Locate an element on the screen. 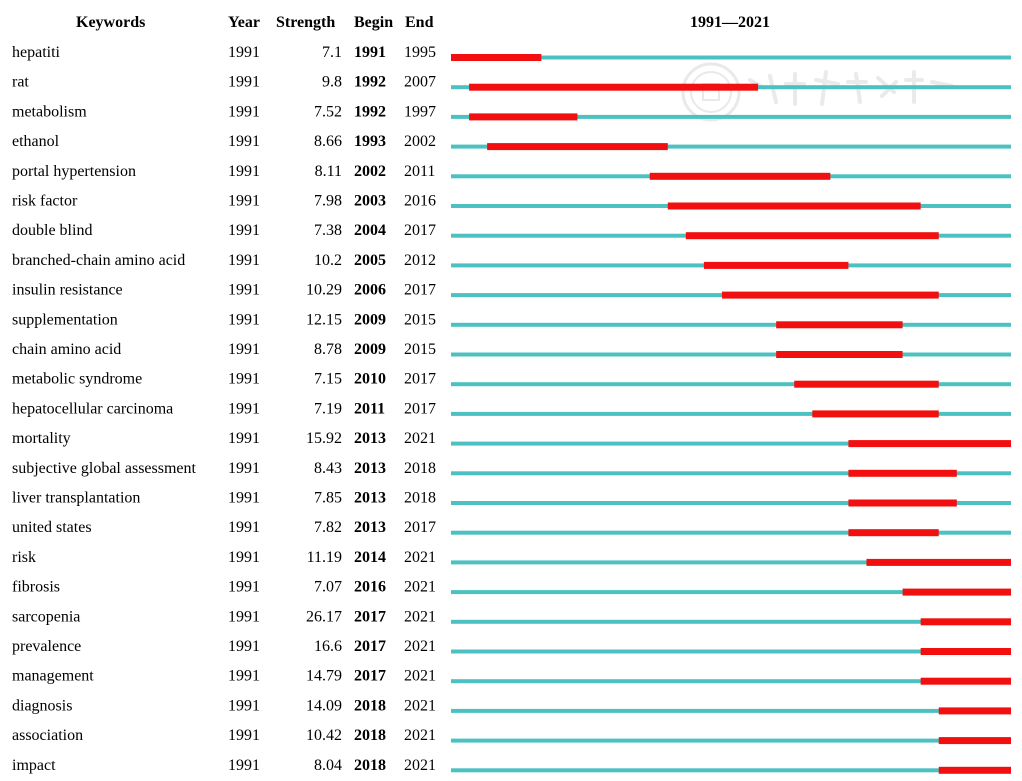  begin-value: 2003 is located at coordinates (370, 201).